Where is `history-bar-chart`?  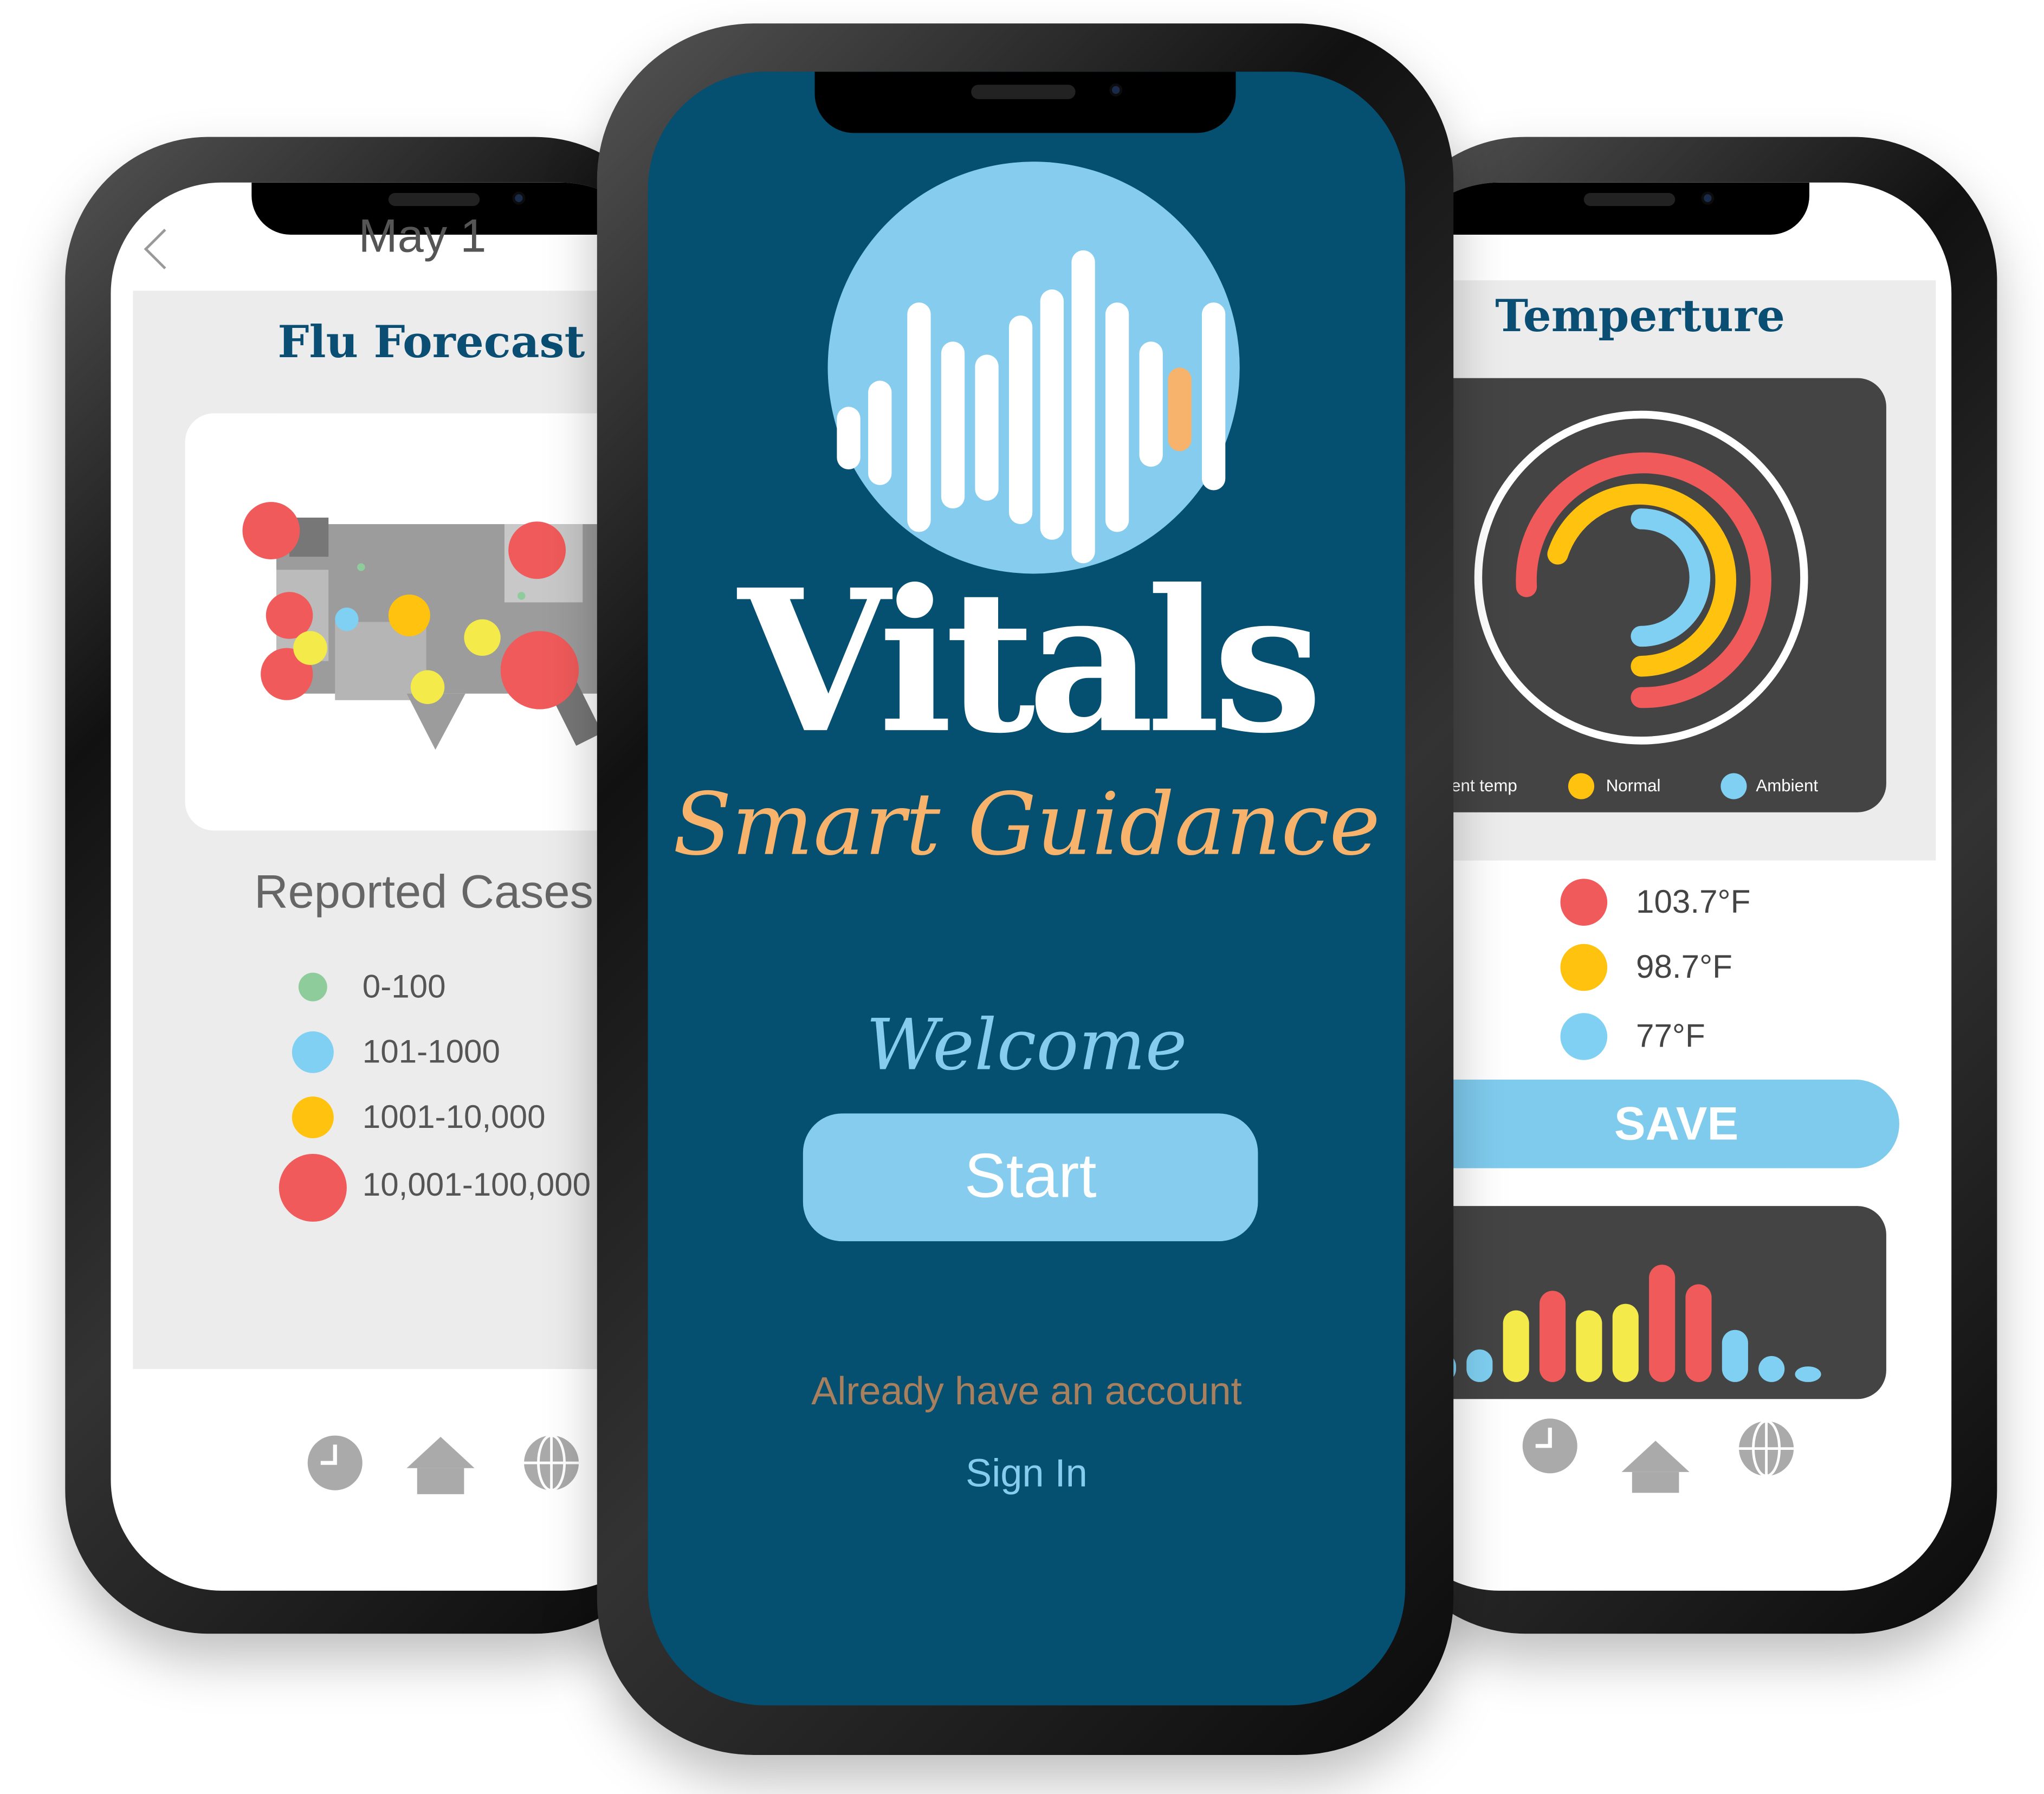 history-bar-chart is located at coordinates (1625, 1323).